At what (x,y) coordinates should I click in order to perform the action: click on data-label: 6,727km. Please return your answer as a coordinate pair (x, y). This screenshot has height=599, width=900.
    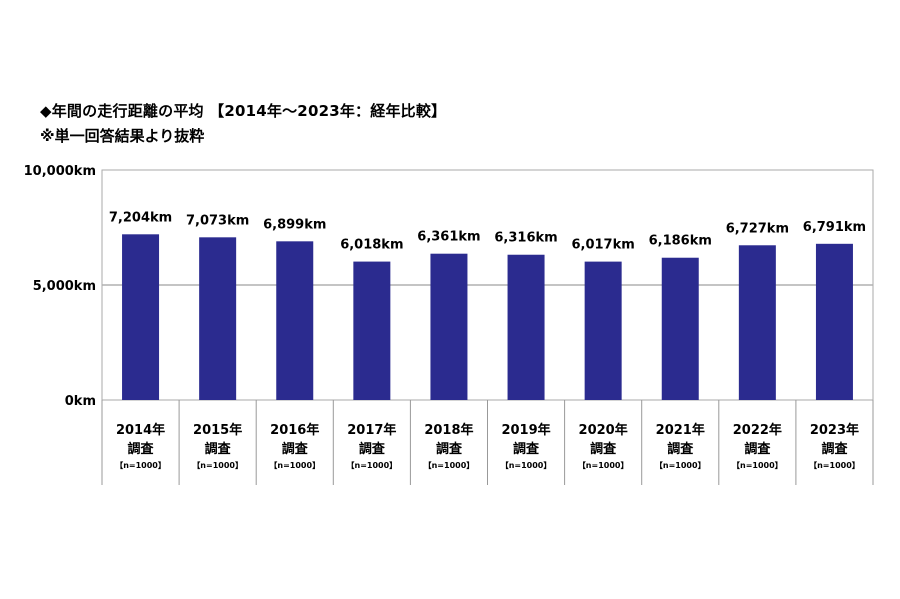
    Looking at the image, I should click on (757, 228).